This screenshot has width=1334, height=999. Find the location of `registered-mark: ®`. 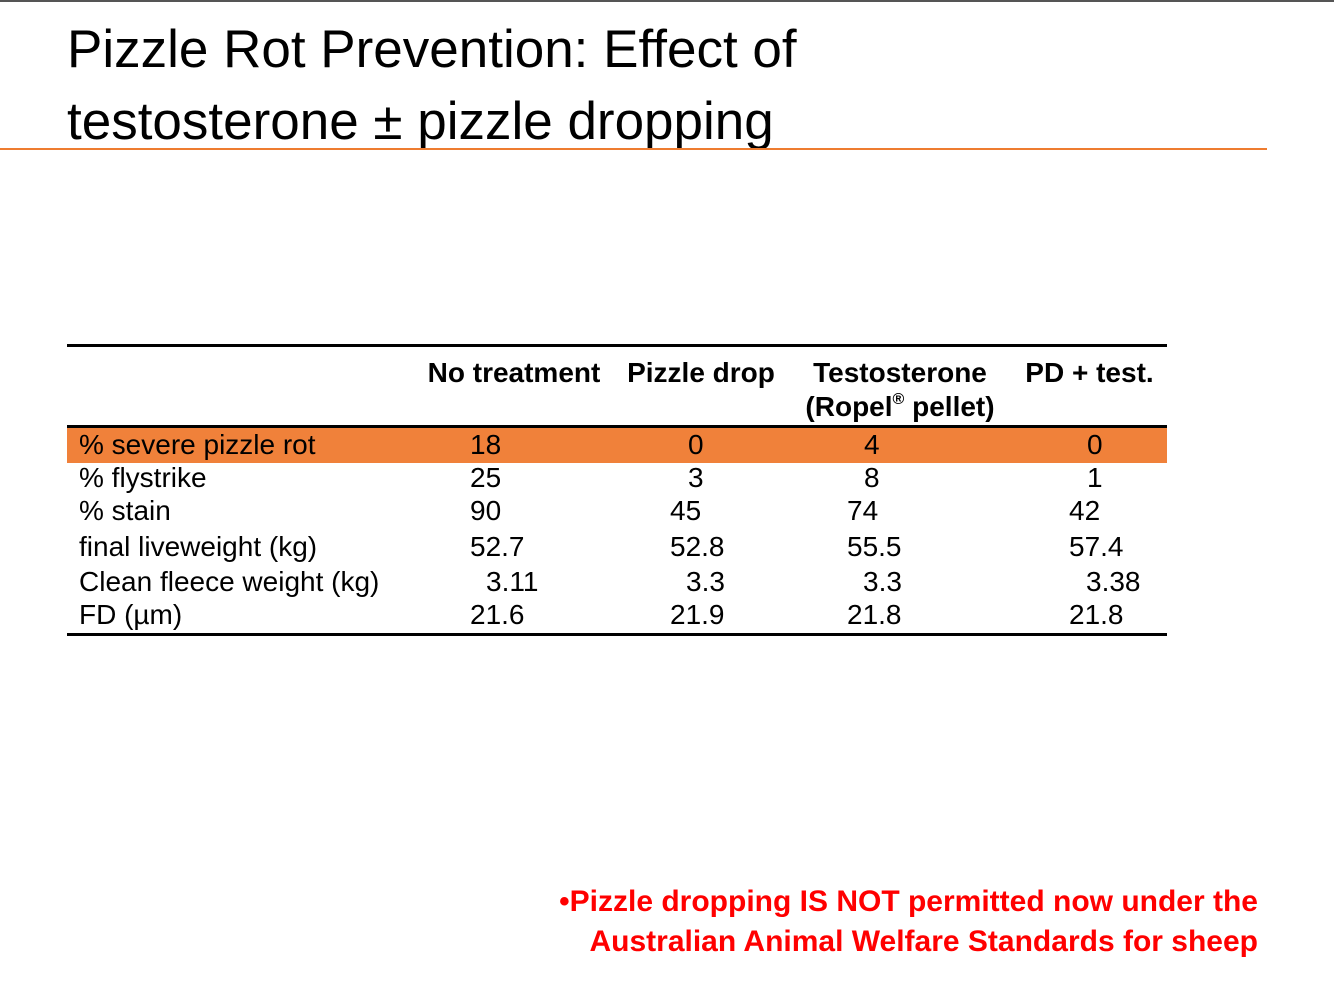

registered-mark: ® is located at coordinates (898, 399).